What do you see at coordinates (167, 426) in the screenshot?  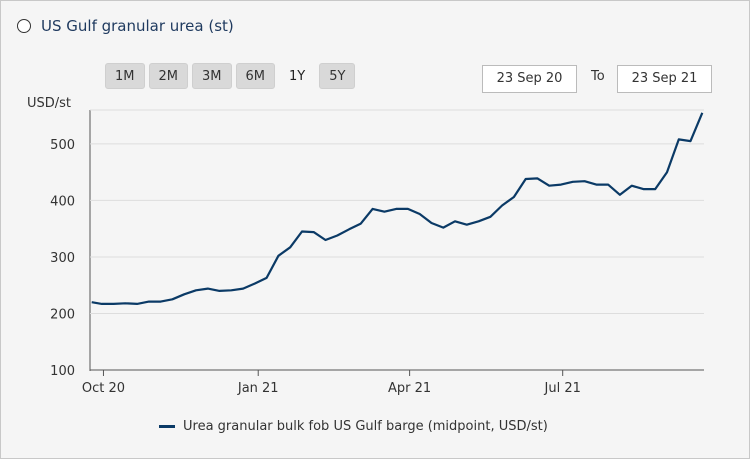 I see `legend-swatch` at bounding box center [167, 426].